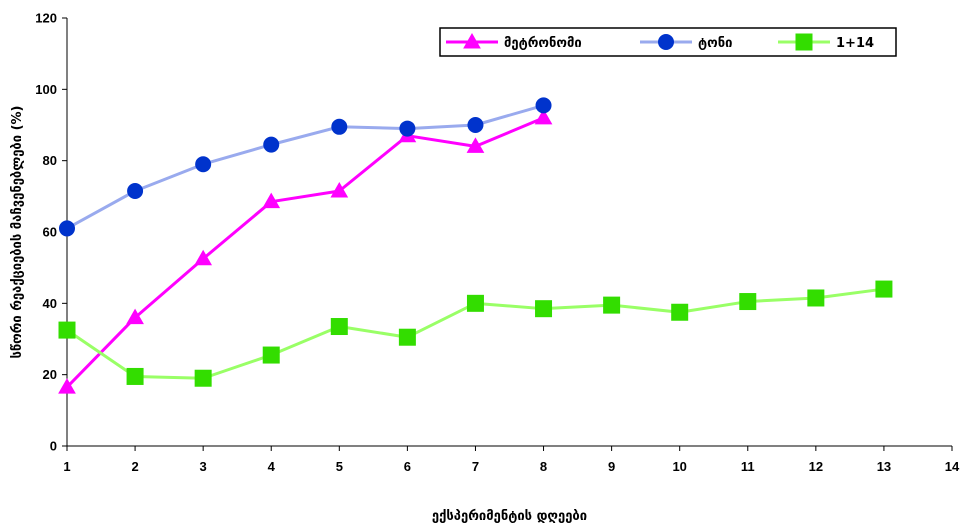 This screenshot has height=525, width=968. I want to click on legend-items: მეტრონომი ტონი 1+14, so click(660, 41).